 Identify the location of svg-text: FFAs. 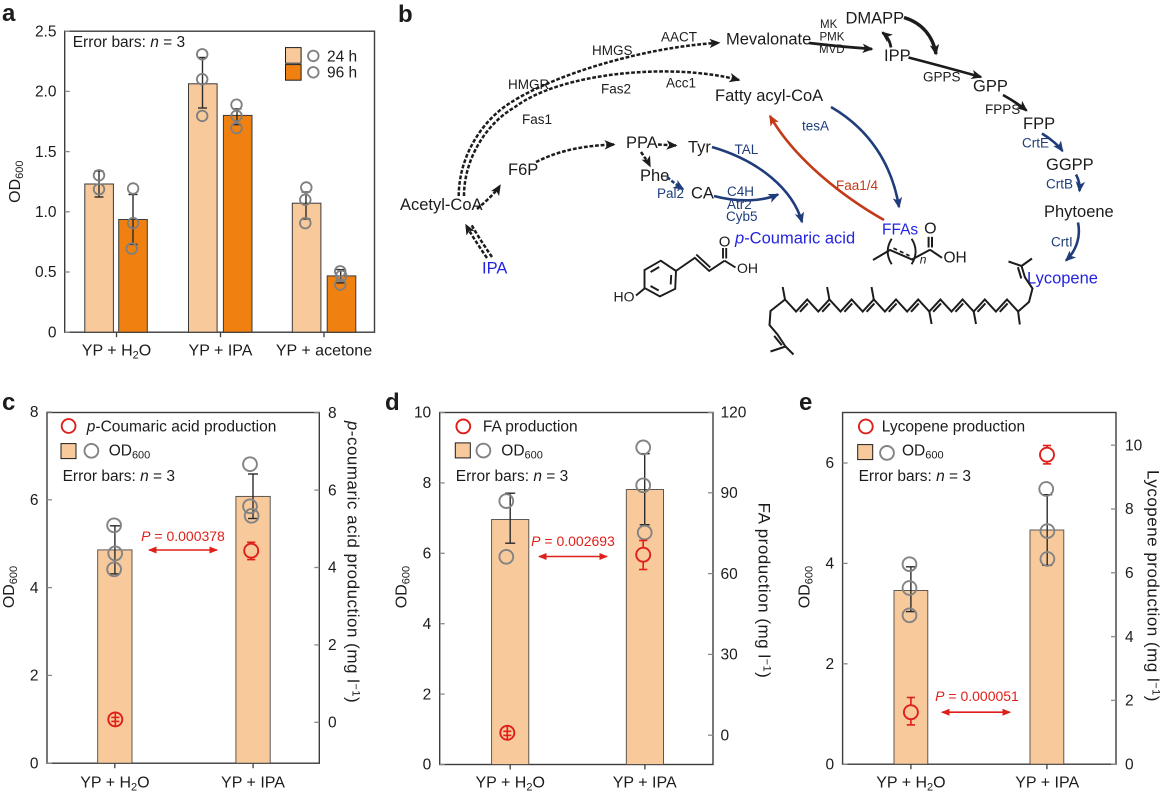
(900, 230).